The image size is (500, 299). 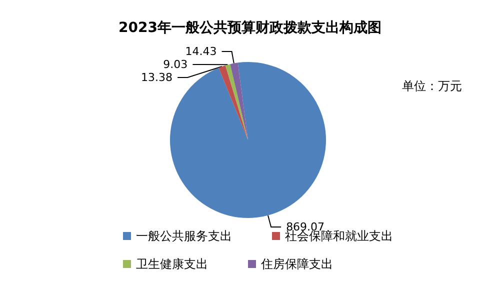 I want to click on legend-label: 住房保障支出, so click(x=296, y=264).